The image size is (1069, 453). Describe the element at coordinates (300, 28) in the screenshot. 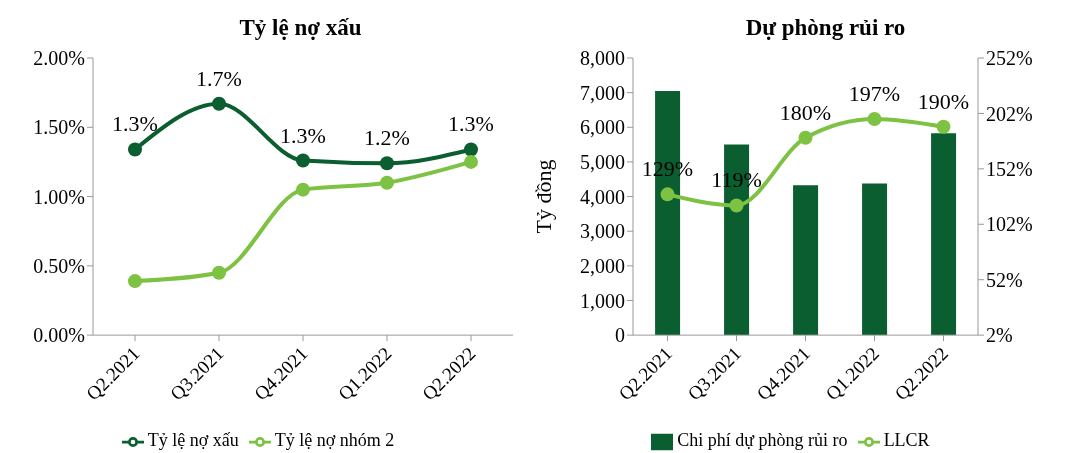

I see `chart-title: Tỷ lệ nợ xấu` at that location.